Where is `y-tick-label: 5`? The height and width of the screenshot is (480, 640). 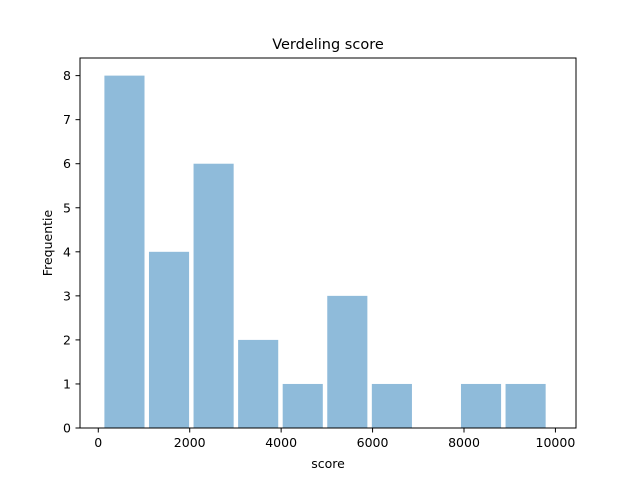
y-tick-label: 5 is located at coordinates (67, 207).